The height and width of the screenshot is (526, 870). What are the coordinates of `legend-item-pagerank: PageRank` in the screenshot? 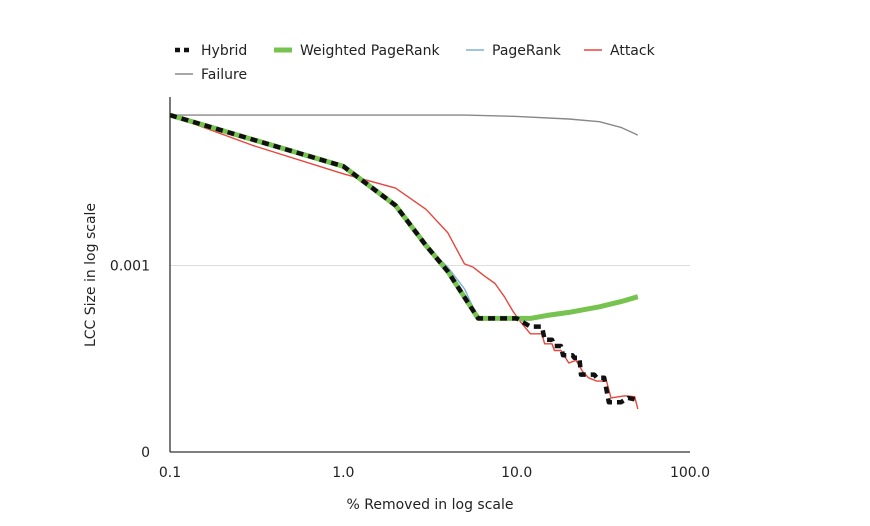 It's located at (514, 51).